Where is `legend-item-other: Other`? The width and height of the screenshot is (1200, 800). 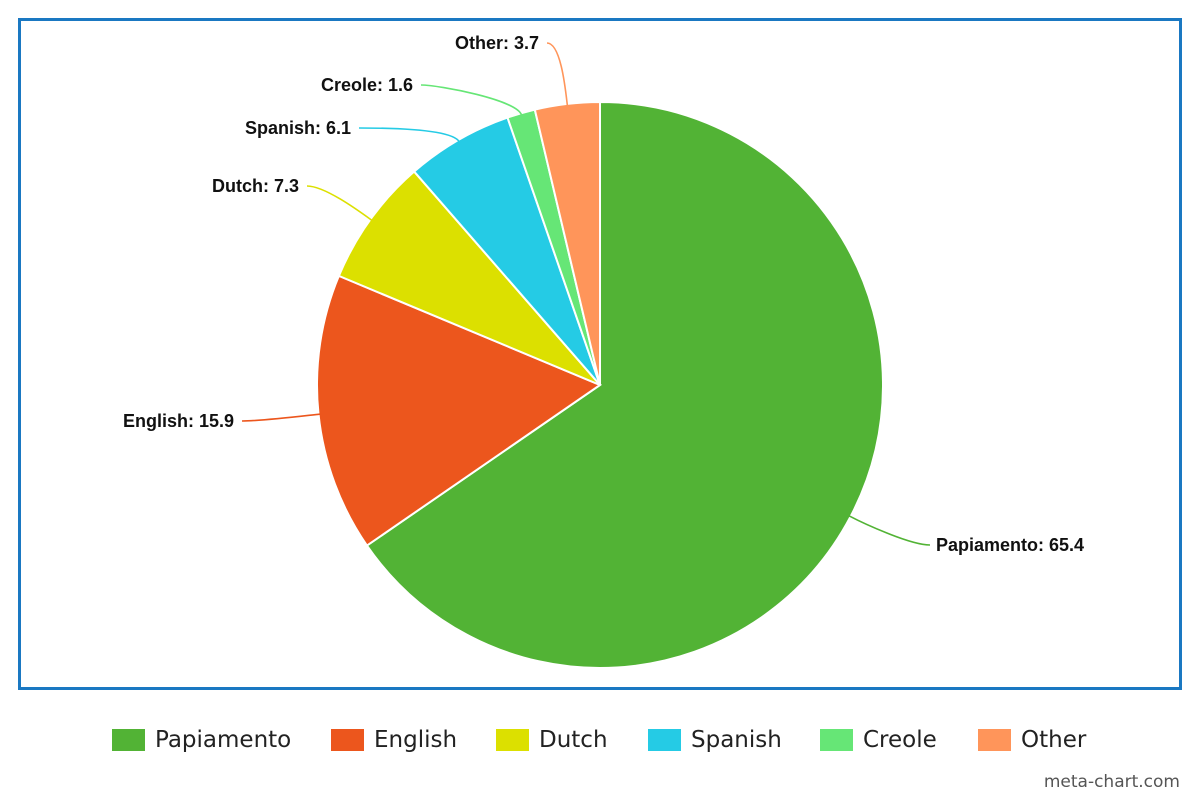 legend-item-other: Other is located at coordinates (1032, 740).